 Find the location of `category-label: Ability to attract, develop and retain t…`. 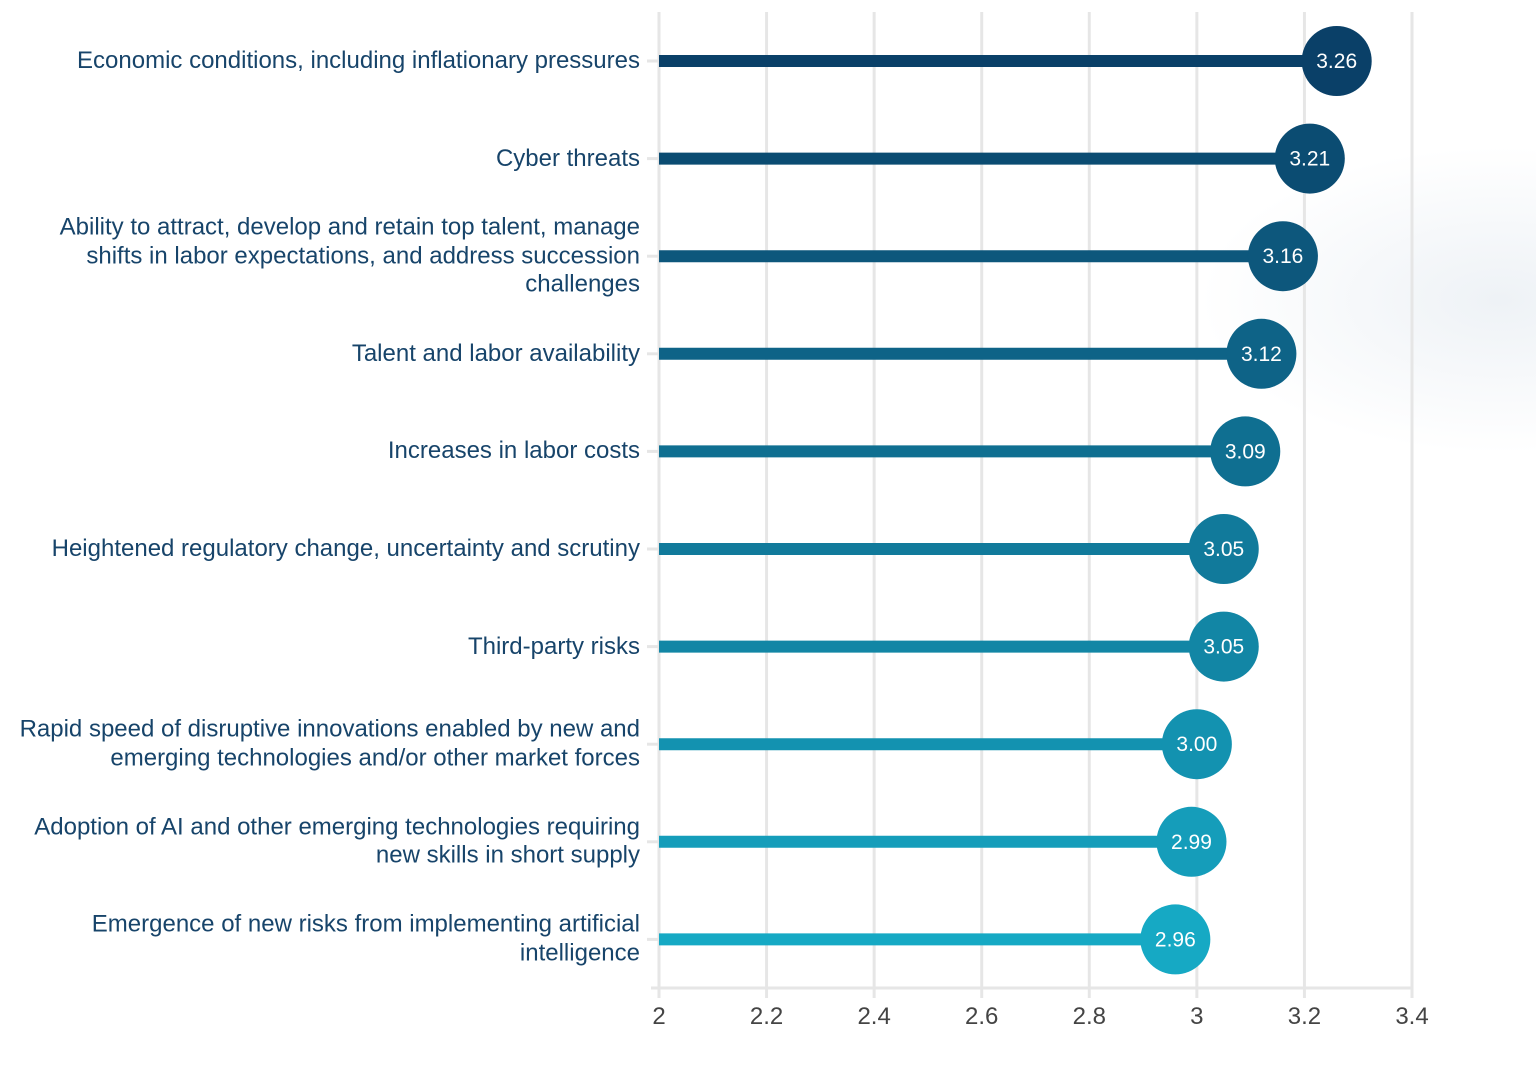

category-label: Ability to attract, develop and retain t… is located at coordinates (349, 255).